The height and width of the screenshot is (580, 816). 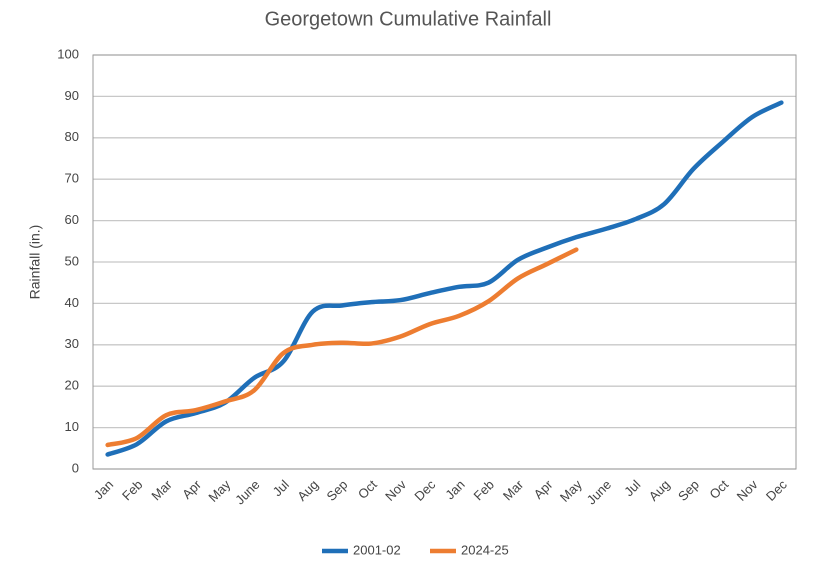 What do you see at coordinates (68, 53) in the screenshot?
I see `y-tick-label: 100` at bounding box center [68, 53].